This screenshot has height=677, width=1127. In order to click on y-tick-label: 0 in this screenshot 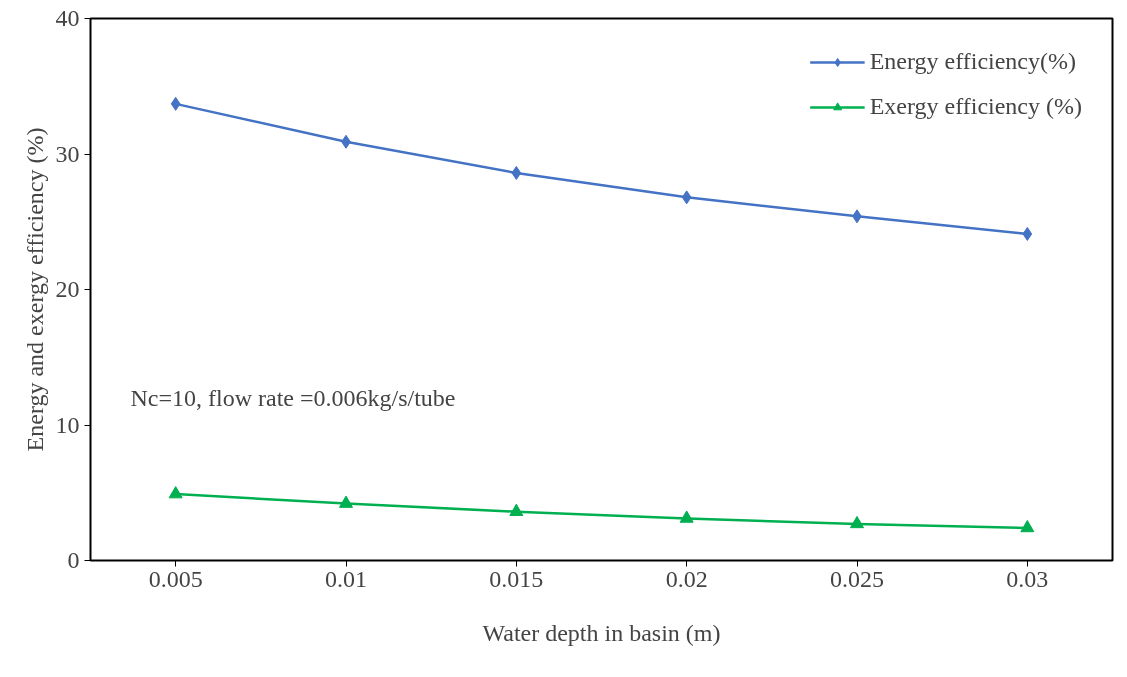, I will do `click(73, 560)`.